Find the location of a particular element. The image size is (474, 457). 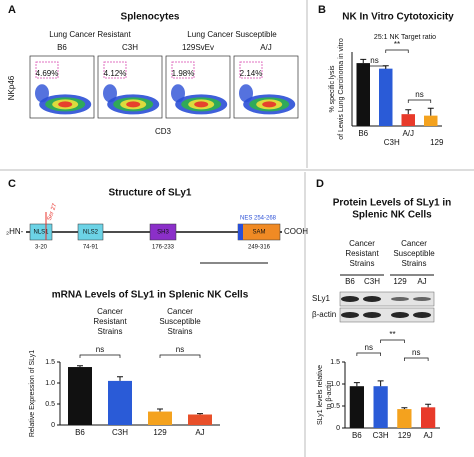

chart-title: NK In Vitro Cytotoxicity is located at coordinates (398, 17).